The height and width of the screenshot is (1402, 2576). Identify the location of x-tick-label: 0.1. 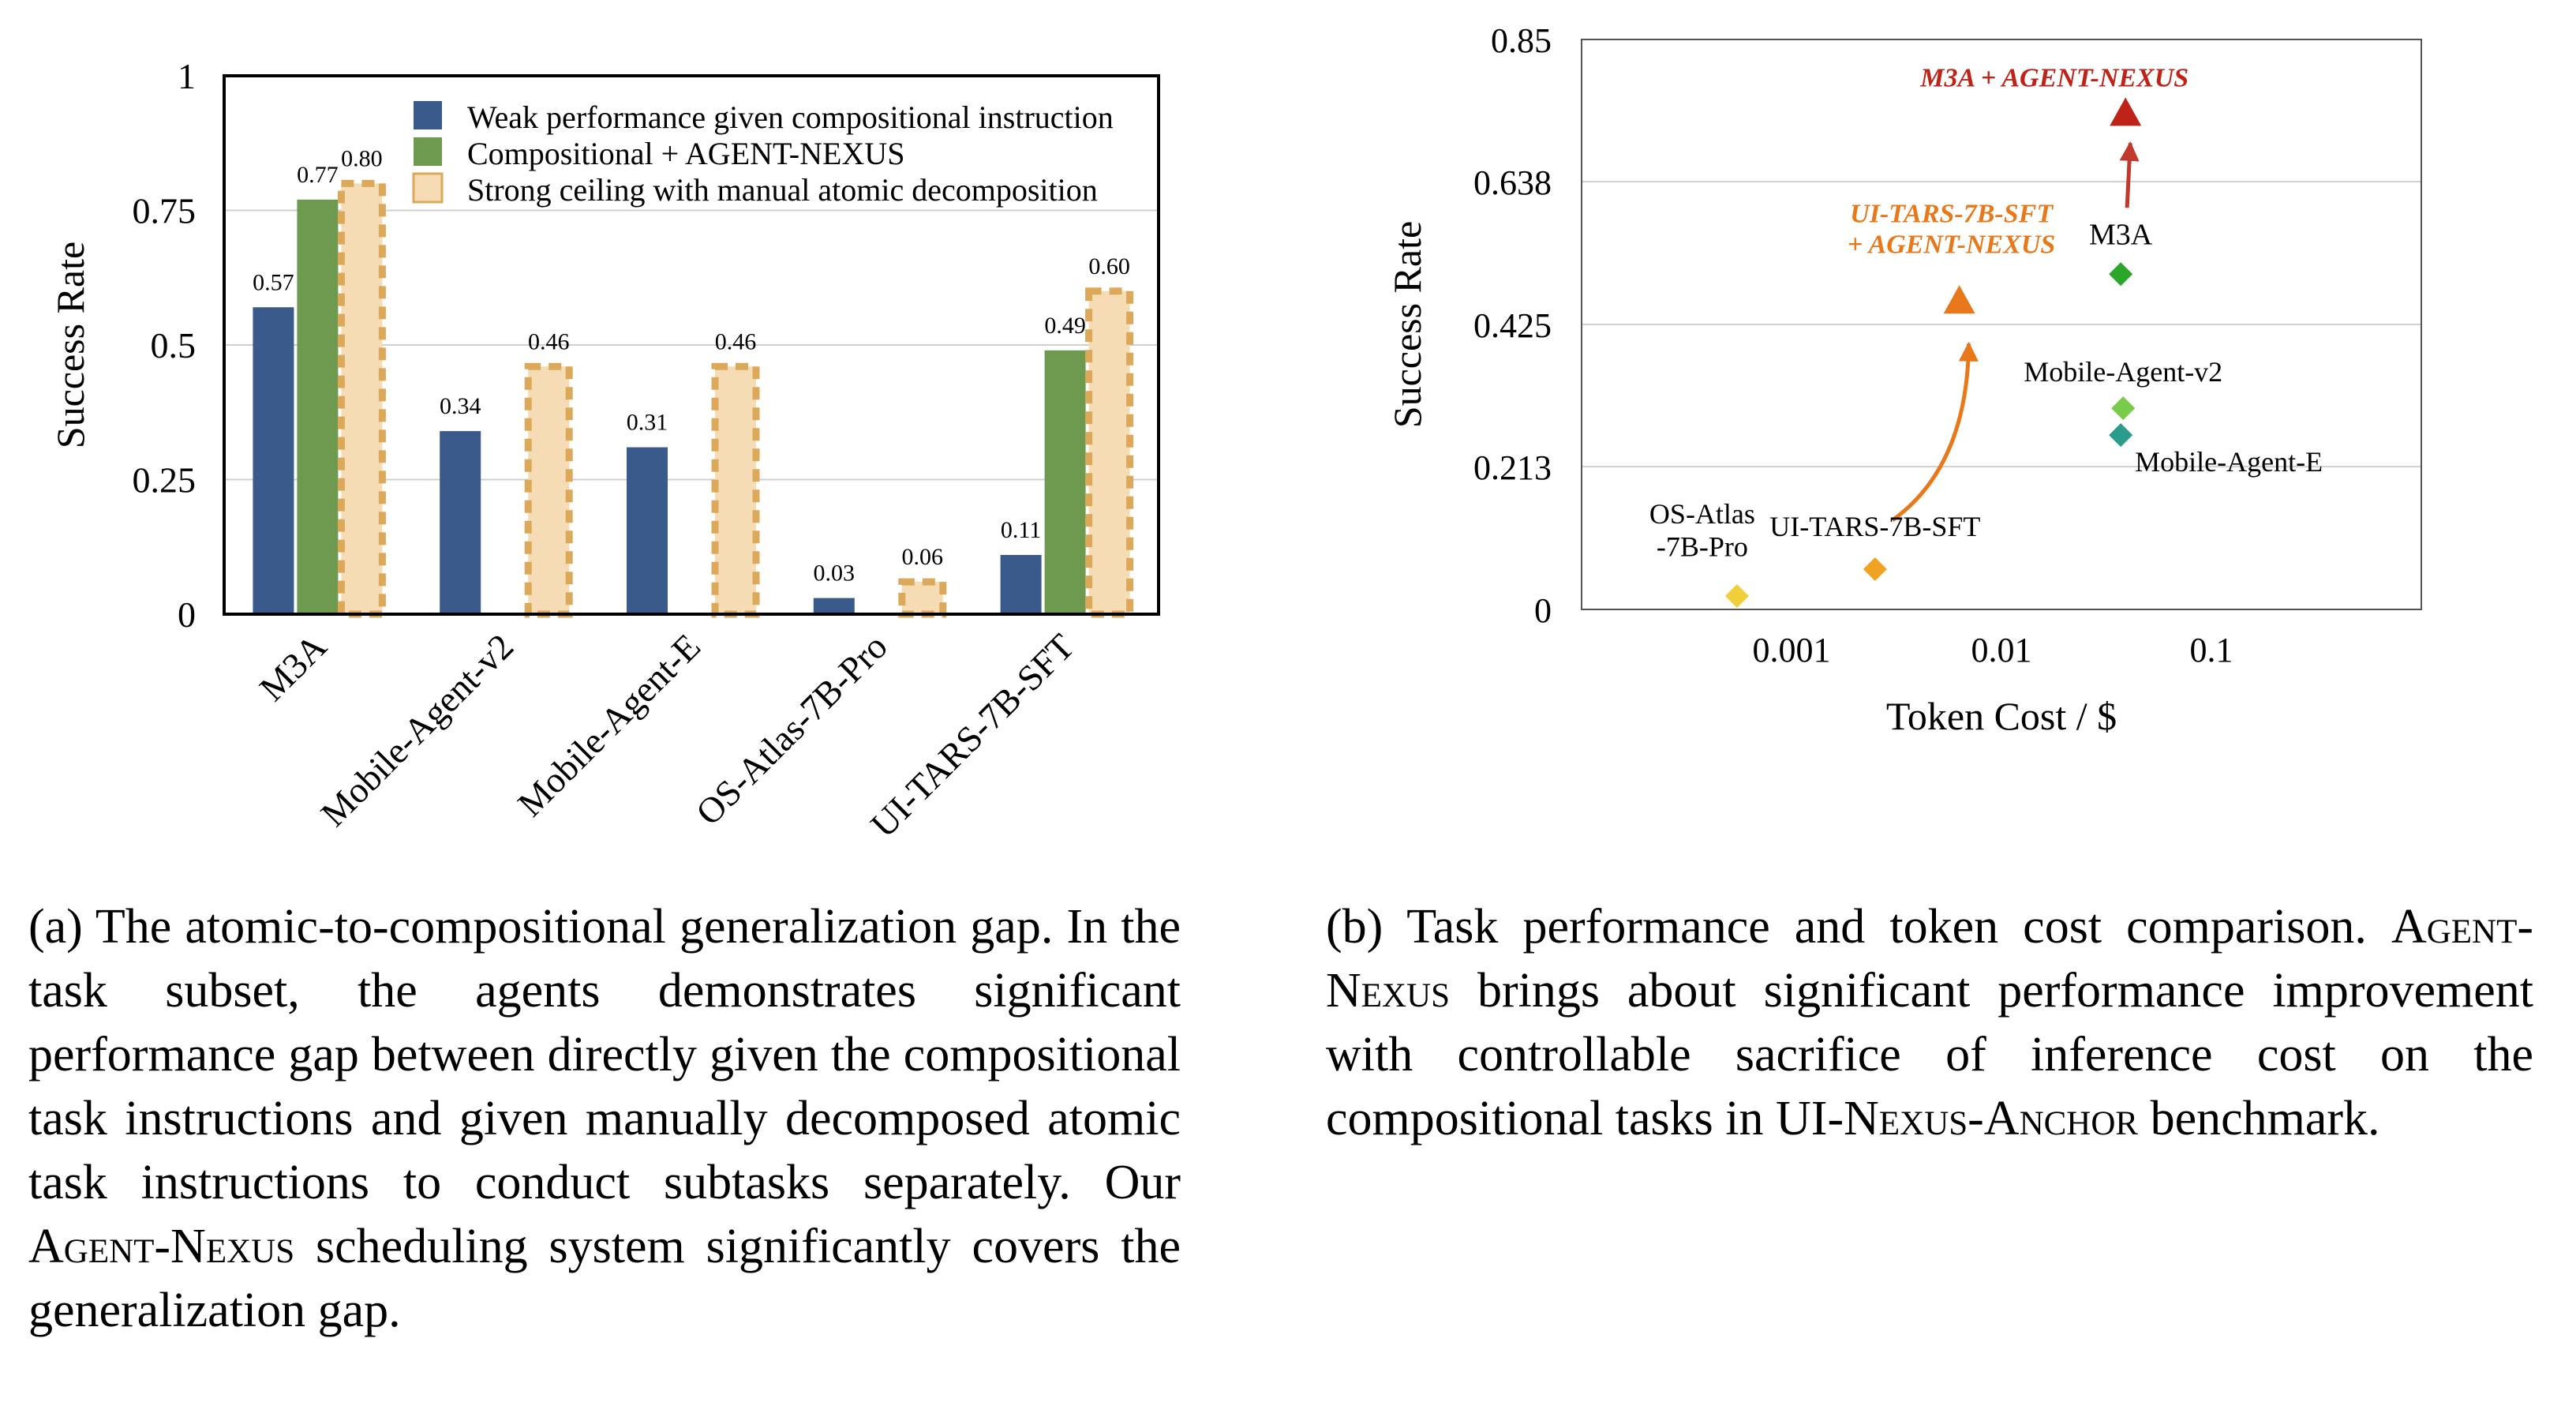
(2211, 650).